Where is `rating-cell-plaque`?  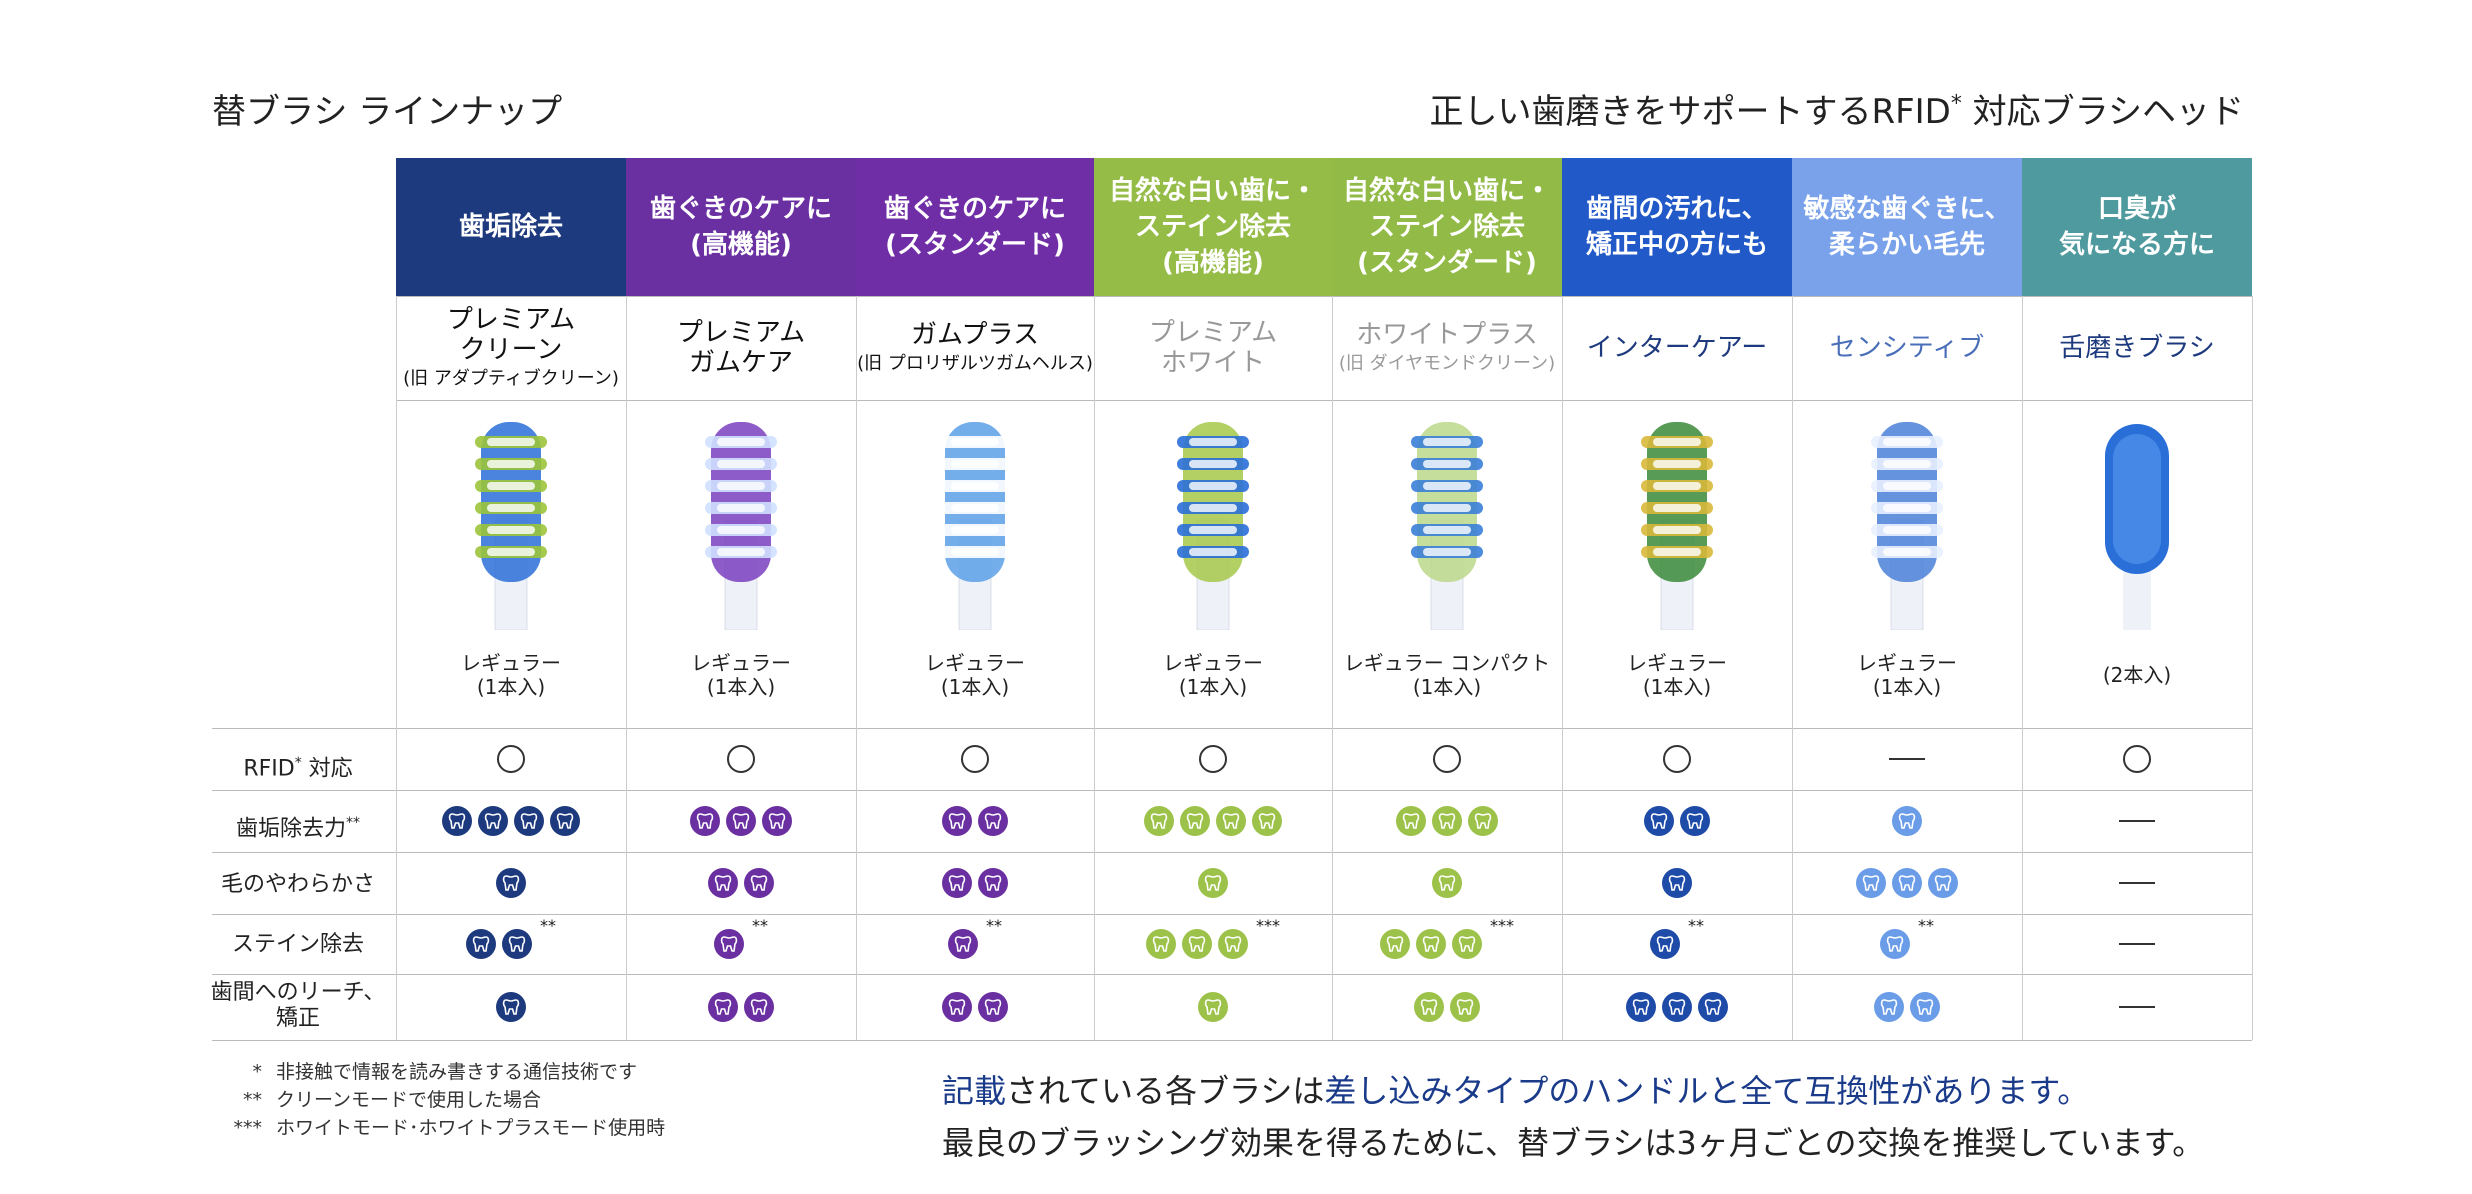 rating-cell-plaque is located at coordinates (2137, 821).